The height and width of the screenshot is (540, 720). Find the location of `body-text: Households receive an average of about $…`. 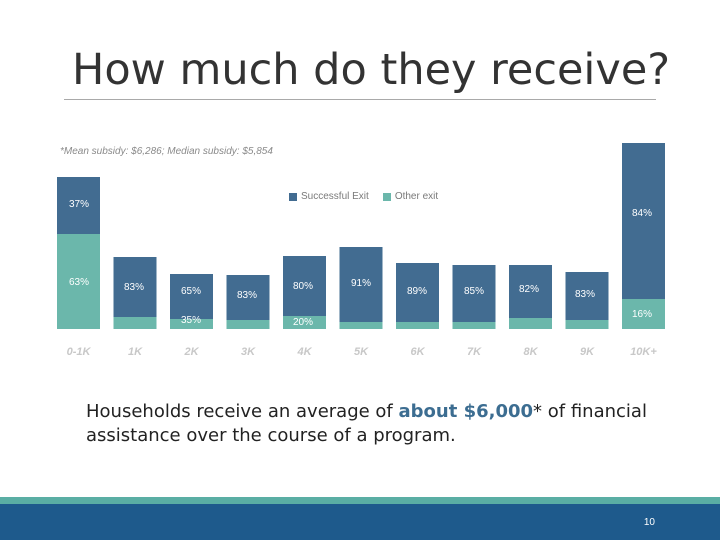

body-text: Households receive an average of about $… is located at coordinates (386, 424).